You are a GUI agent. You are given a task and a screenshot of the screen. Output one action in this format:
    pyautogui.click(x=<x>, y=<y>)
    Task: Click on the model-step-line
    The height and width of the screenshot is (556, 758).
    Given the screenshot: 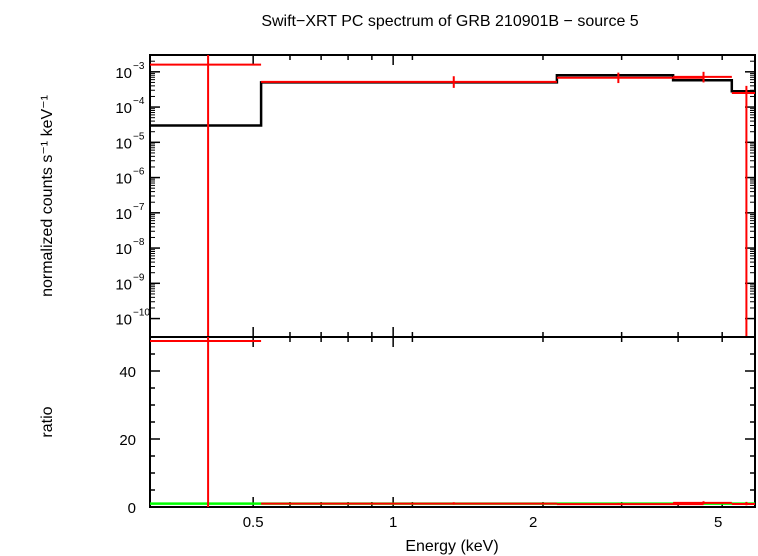 What is the action you would take?
    pyautogui.click(x=452, y=100)
    